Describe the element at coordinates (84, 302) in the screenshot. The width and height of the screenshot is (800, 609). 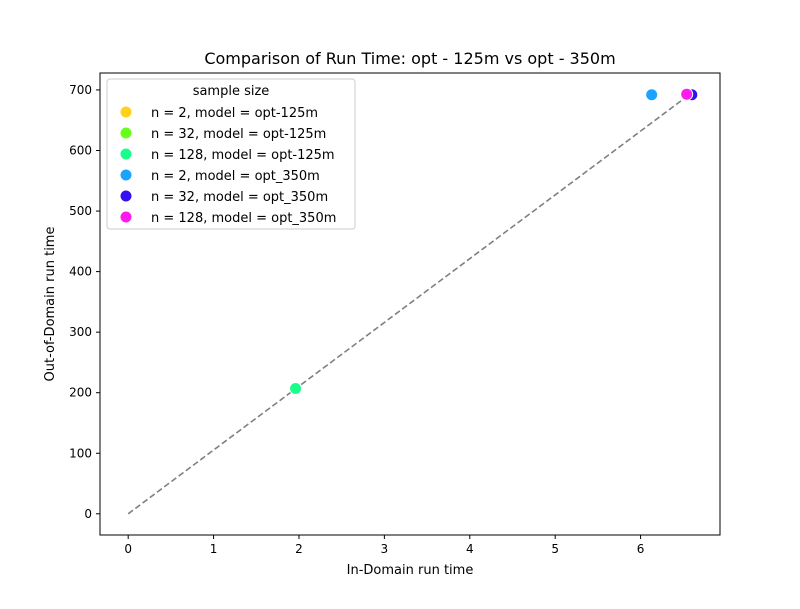
I see `y-axis-ticks: 0 100 200 300 400 500 600 700` at that location.